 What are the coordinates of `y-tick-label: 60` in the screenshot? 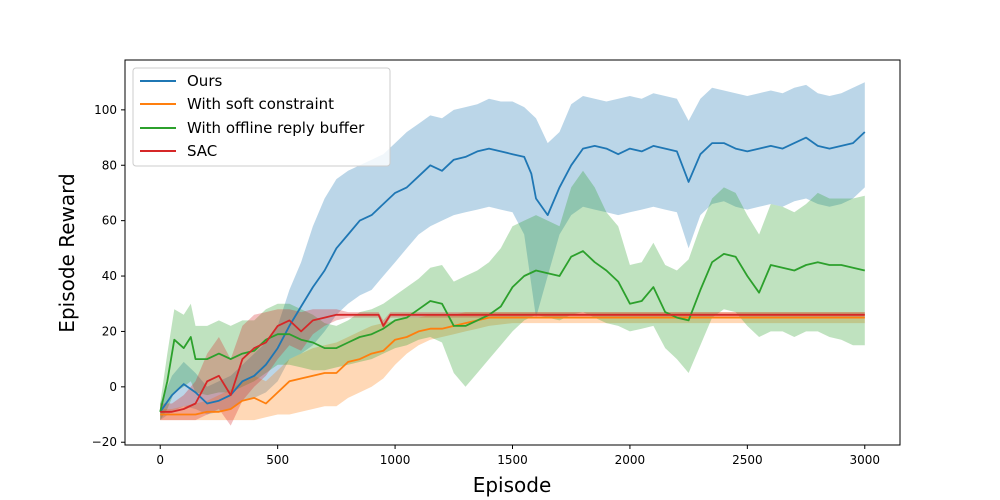 It's located at (109, 221).